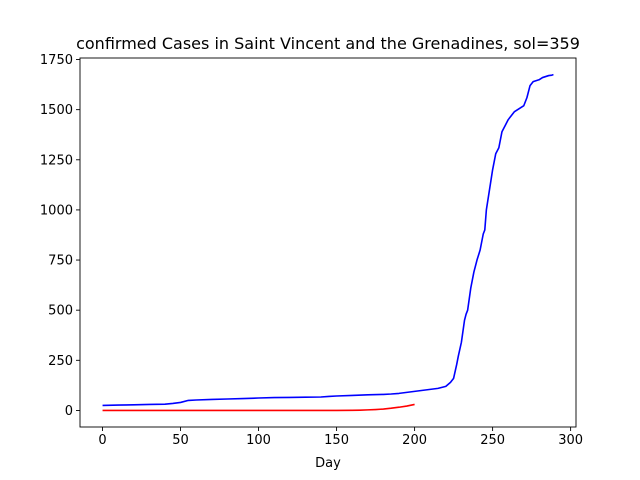 The height and width of the screenshot is (480, 640). What do you see at coordinates (414, 440) in the screenshot?
I see `x-tick-label: 200` at bounding box center [414, 440].